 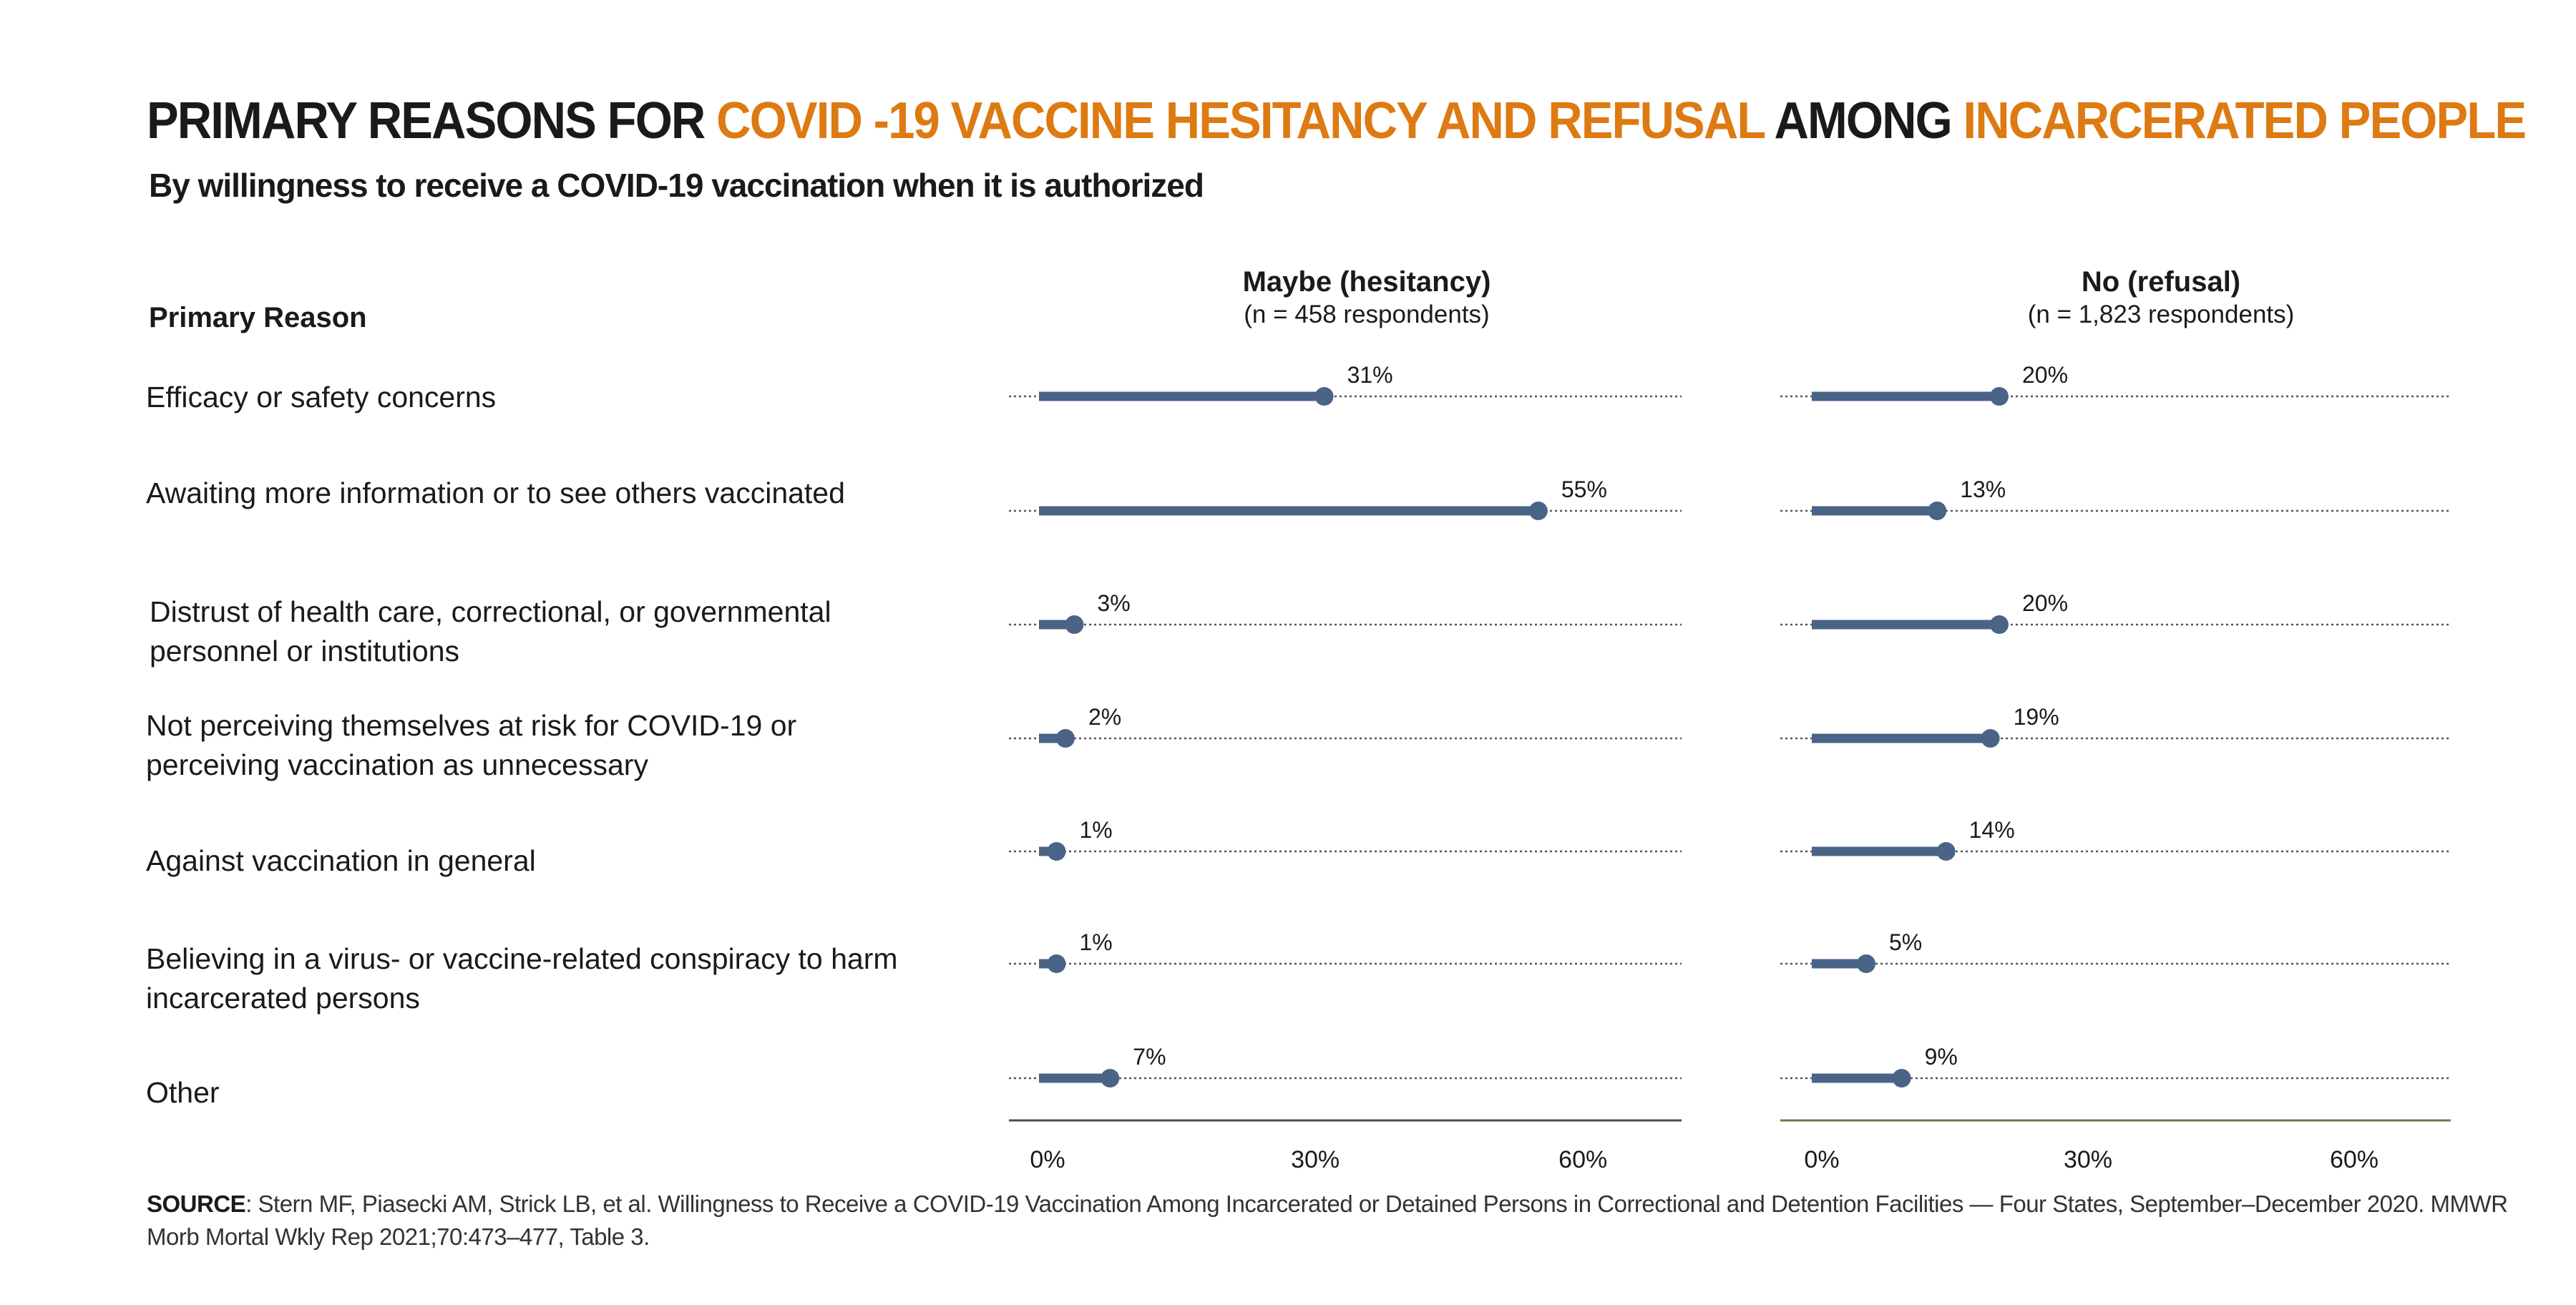 What do you see at coordinates (2088, 1159) in the screenshot?
I see `x-tick-label-refusal-2: 30%` at bounding box center [2088, 1159].